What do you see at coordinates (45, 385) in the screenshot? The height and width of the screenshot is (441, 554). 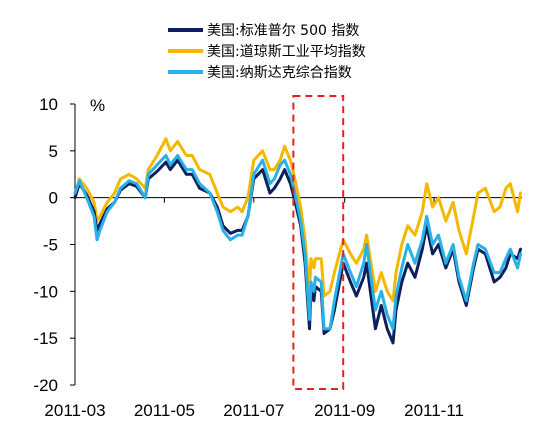 I see `y-tick-label: -20` at bounding box center [45, 385].